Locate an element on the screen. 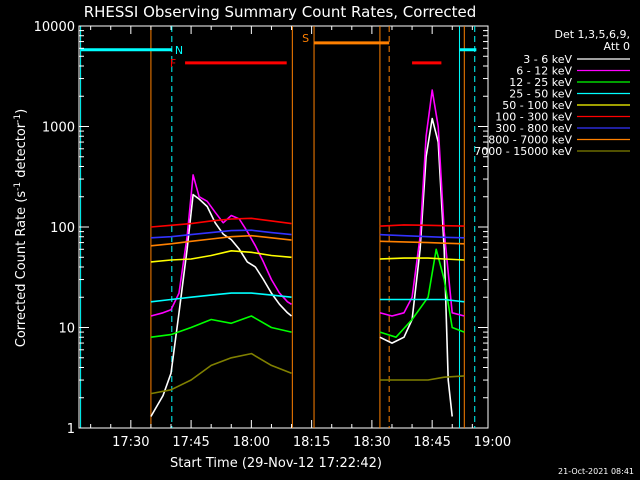  legend-entry: 25 - 50 keV is located at coordinates (540, 94).